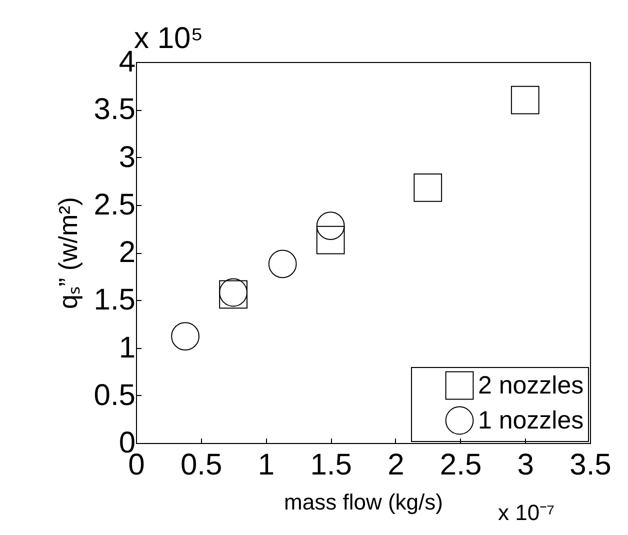  Describe the element at coordinates (531, 420) in the screenshot. I see `legend-label: 1 nozzles` at that location.